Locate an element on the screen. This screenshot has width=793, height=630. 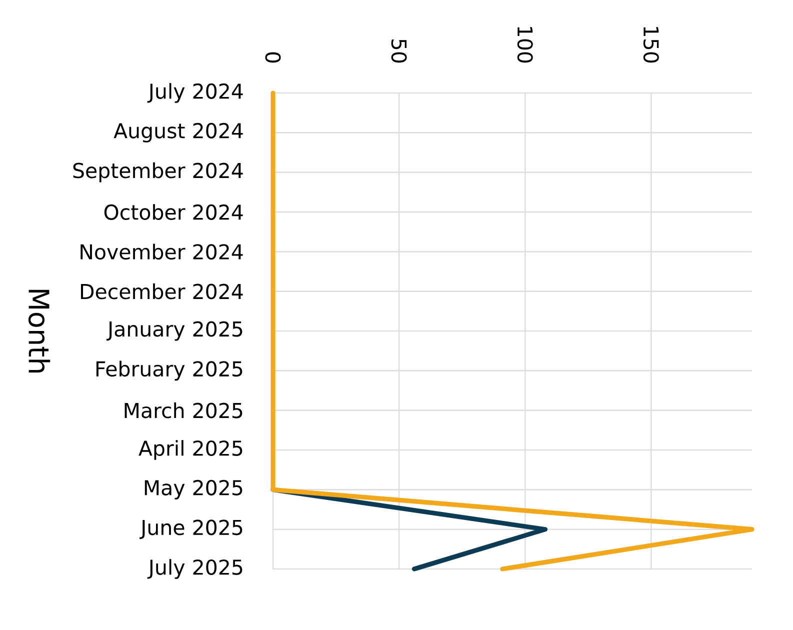
y-tick-label: March 2025 is located at coordinates (183, 410).